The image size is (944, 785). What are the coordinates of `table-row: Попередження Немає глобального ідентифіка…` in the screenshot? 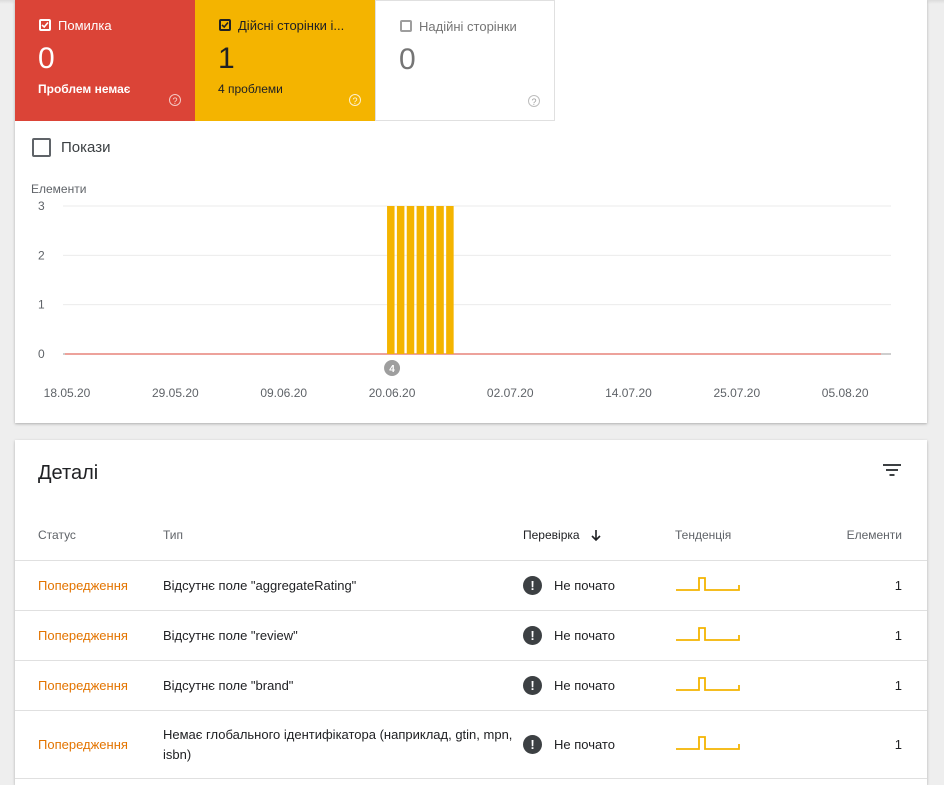 It's located at (471, 744).